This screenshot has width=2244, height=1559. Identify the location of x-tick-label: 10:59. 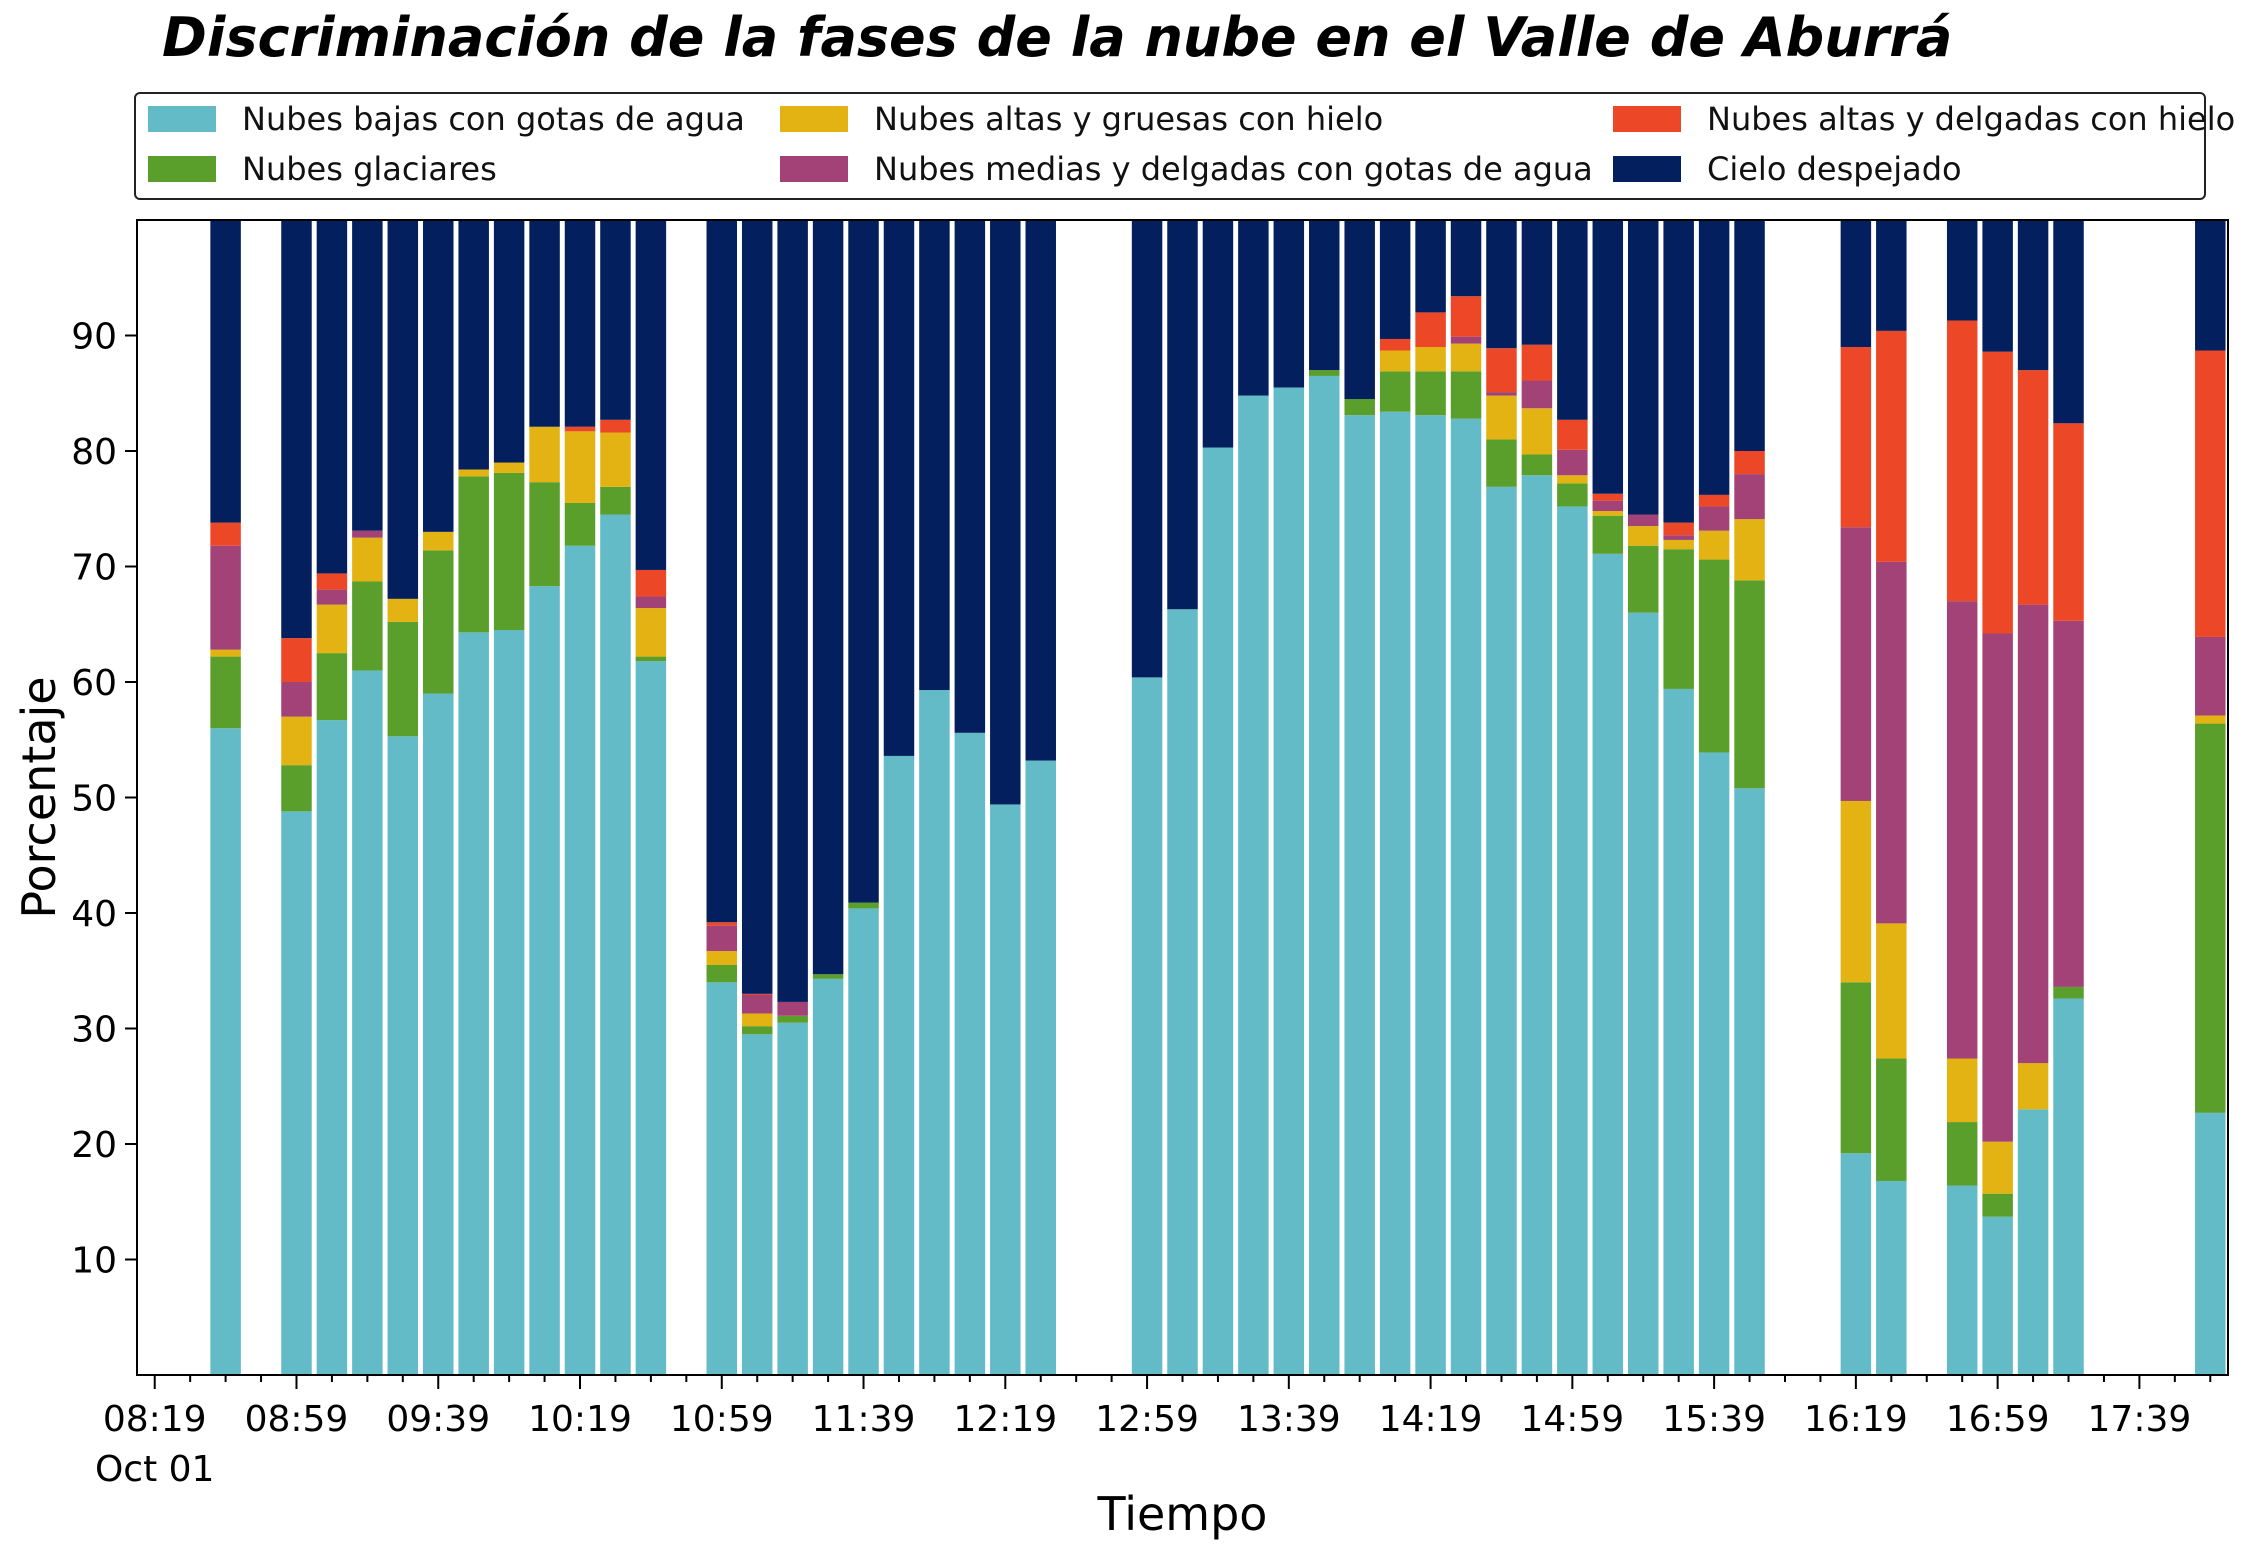
(722, 1419).